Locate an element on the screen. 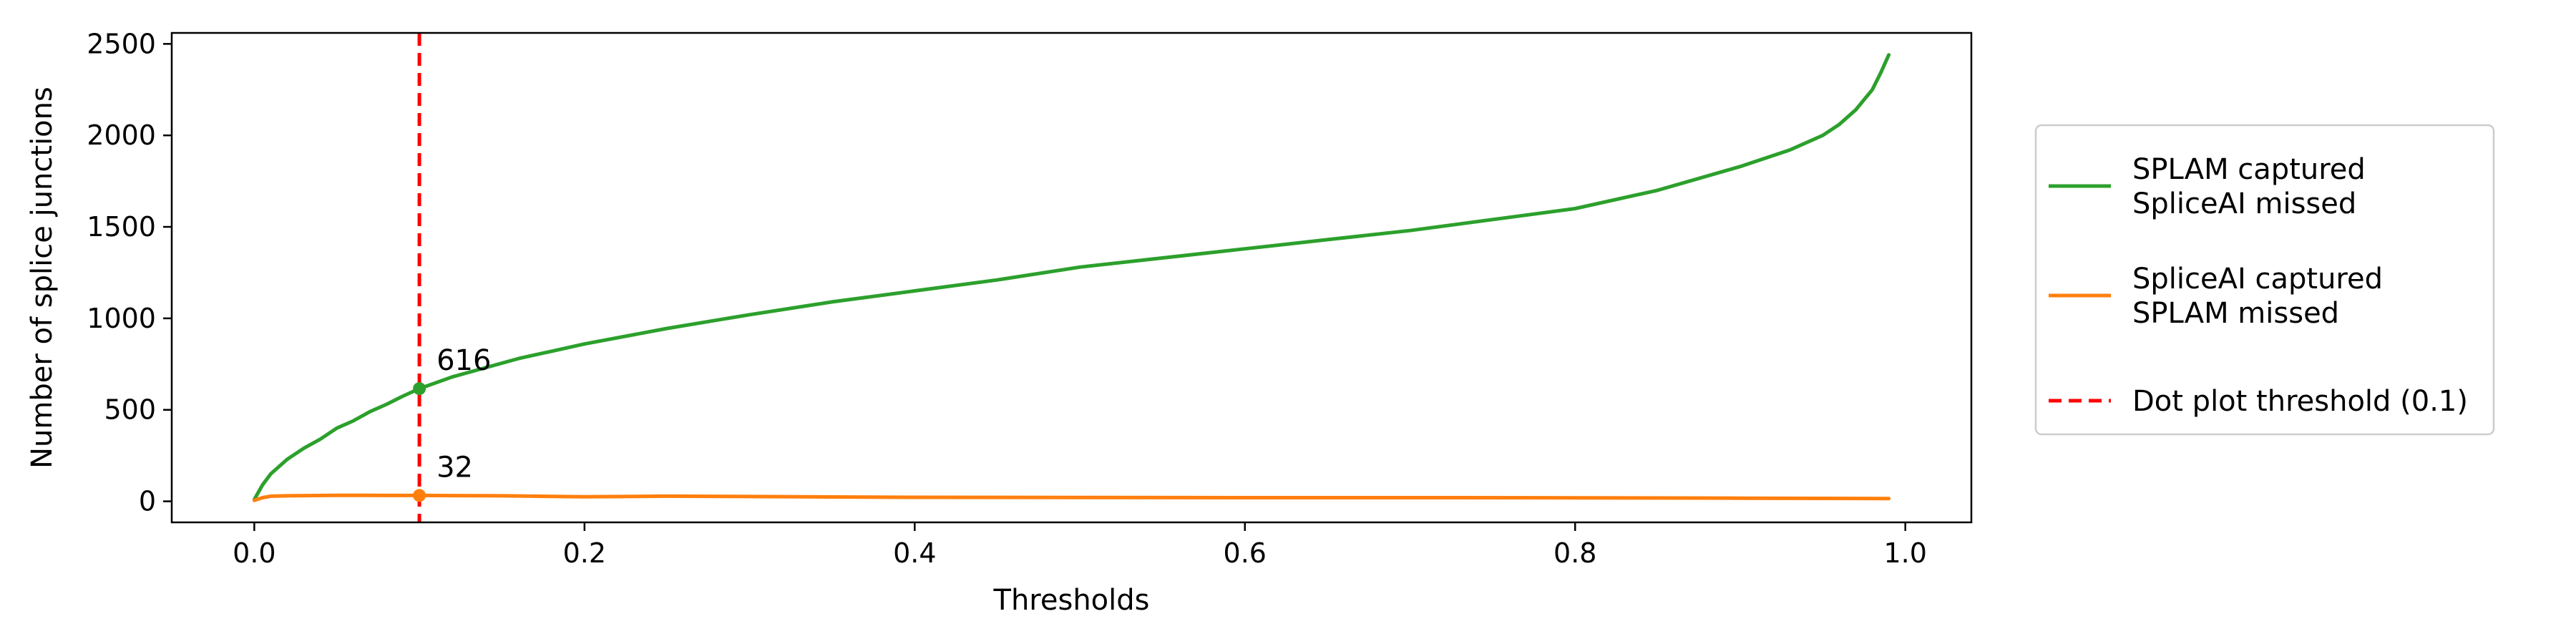 The width and height of the screenshot is (2576, 644). annotation-label-0: 616 is located at coordinates (463, 360).